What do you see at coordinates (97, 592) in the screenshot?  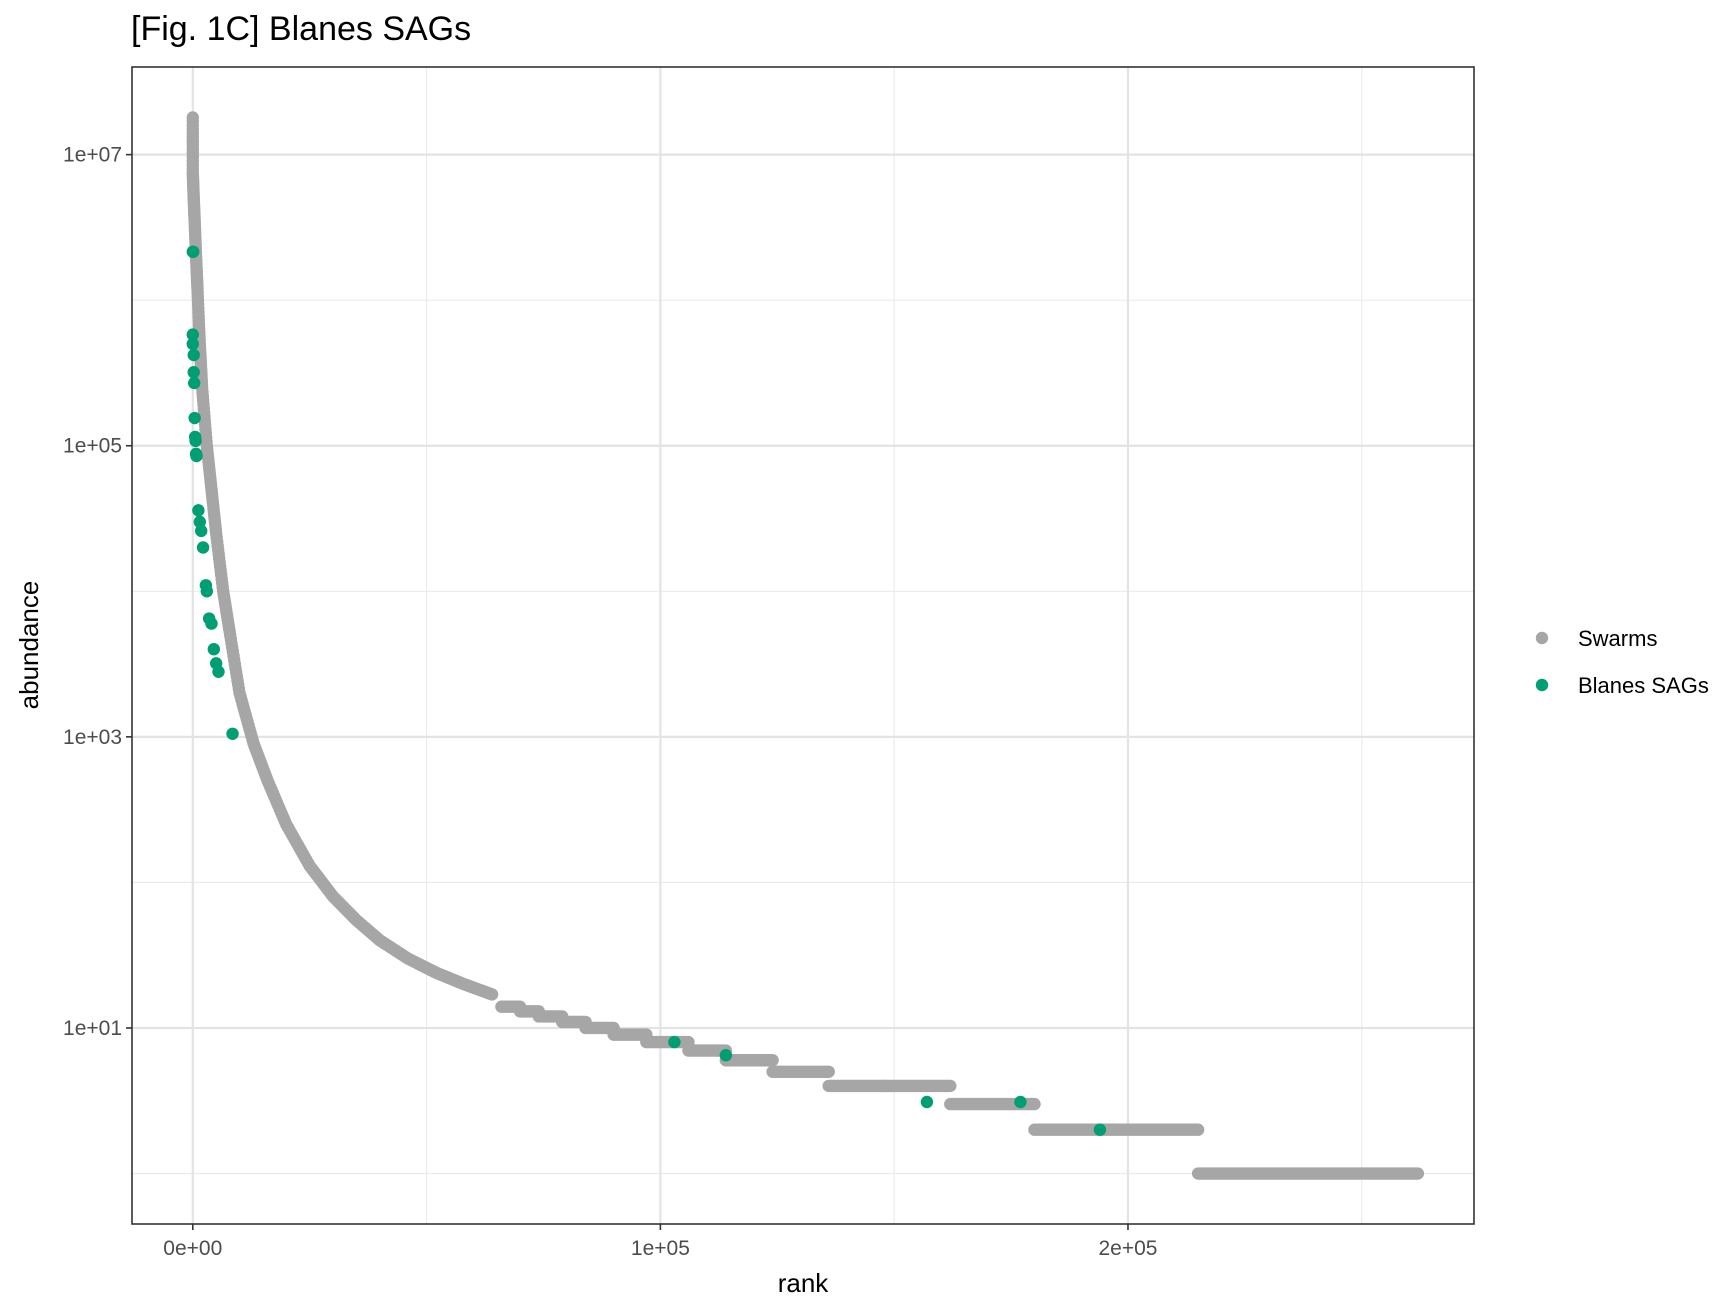 I see `y-axis: 1e+01 1e+03 1e+05 1e+07` at bounding box center [97, 592].